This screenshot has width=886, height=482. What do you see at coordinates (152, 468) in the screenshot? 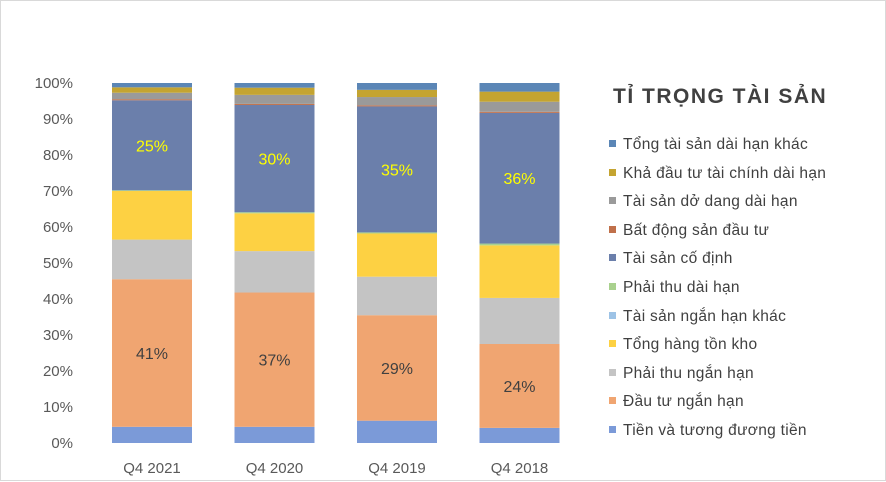
I see `category-label: Q4 2021` at bounding box center [152, 468].